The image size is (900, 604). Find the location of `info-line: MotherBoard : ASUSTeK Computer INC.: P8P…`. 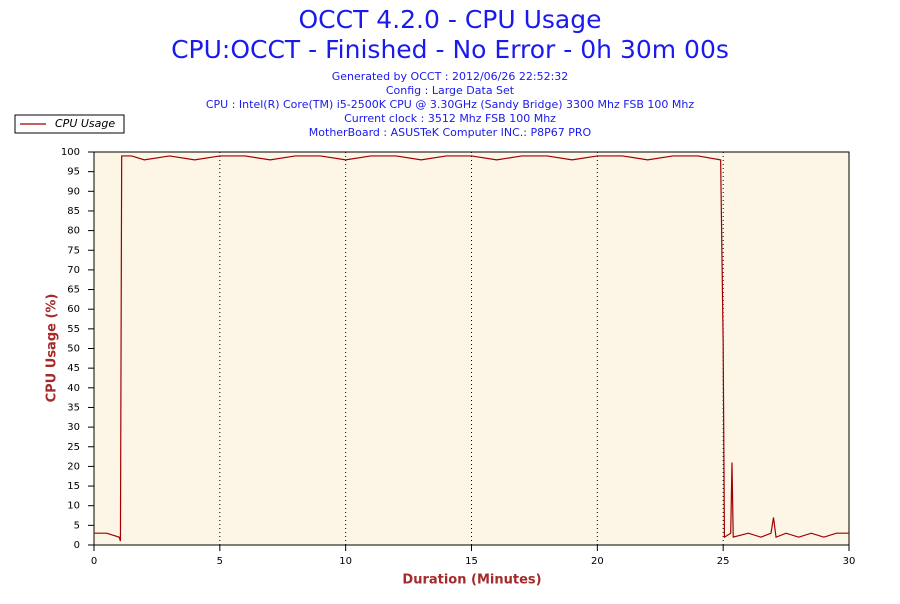

info-line: MotherBoard : ASUSTeK Computer INC.: P8P… is located at coordinates (450, 132).